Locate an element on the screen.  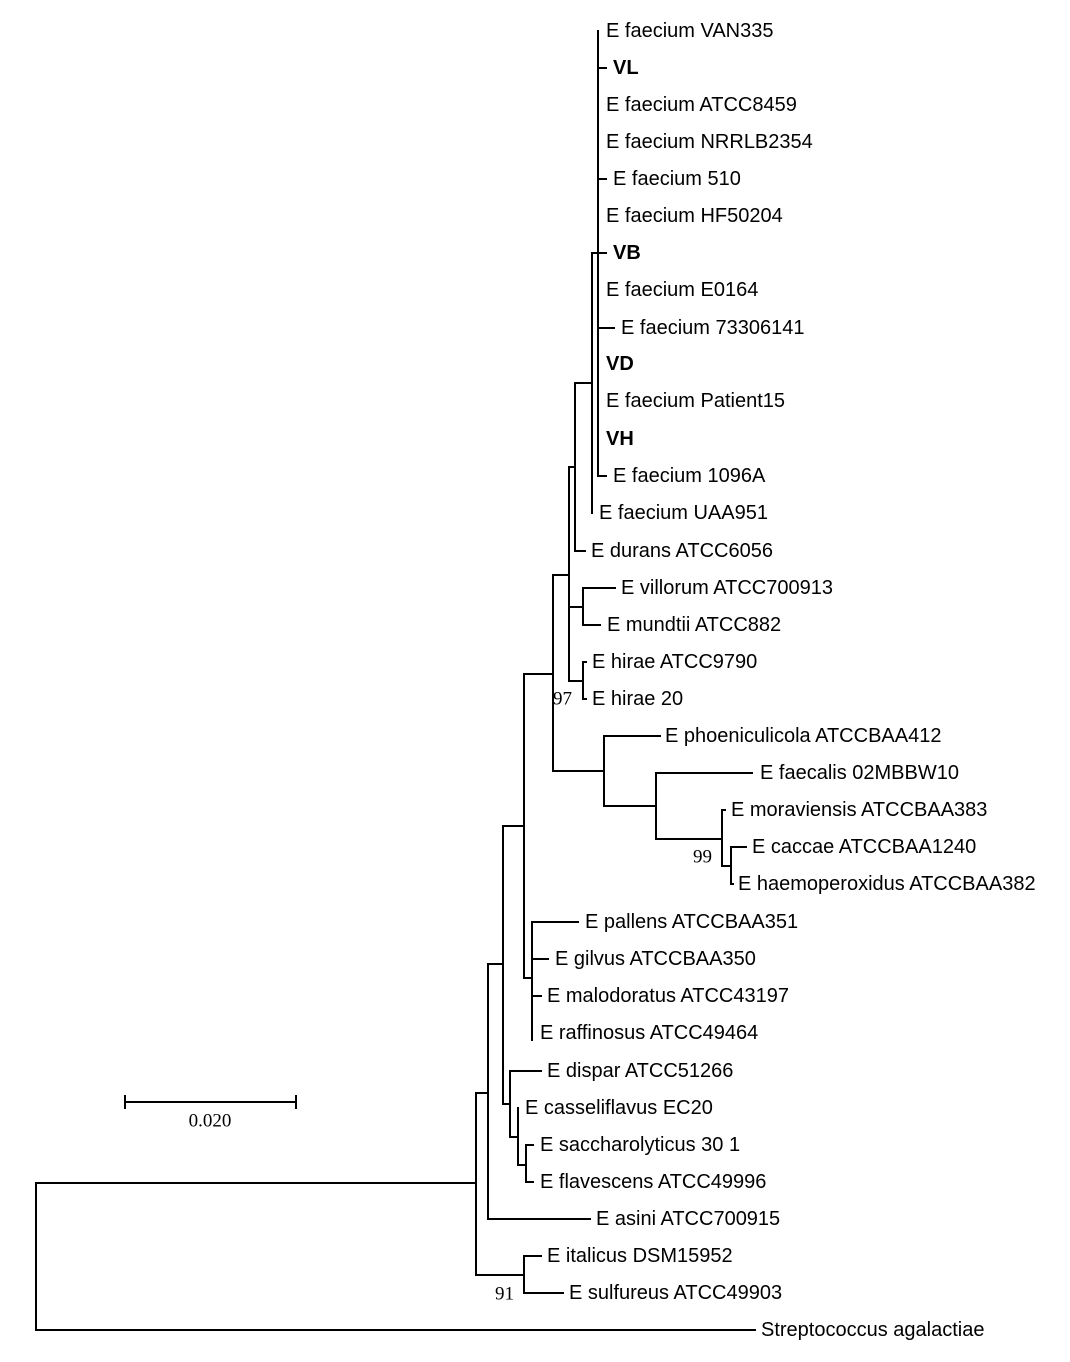
leaf-label: E faecalis 02MBBW10 is located at coordinates (859, 773).